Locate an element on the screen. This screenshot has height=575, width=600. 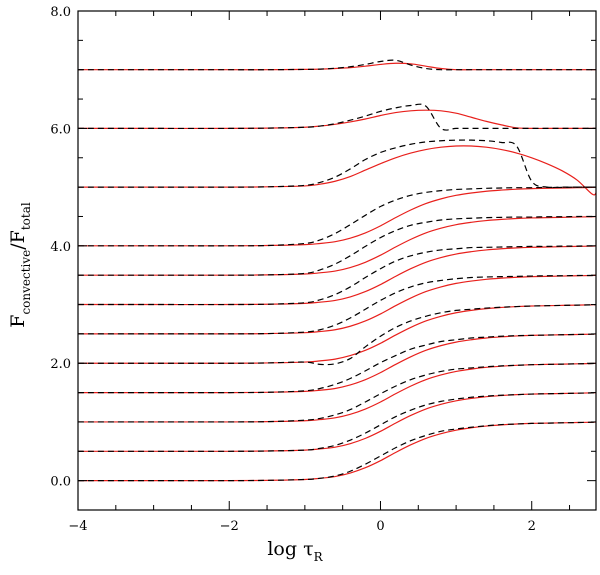
y-axis-title-main: F is located at coordinates (18, 321).